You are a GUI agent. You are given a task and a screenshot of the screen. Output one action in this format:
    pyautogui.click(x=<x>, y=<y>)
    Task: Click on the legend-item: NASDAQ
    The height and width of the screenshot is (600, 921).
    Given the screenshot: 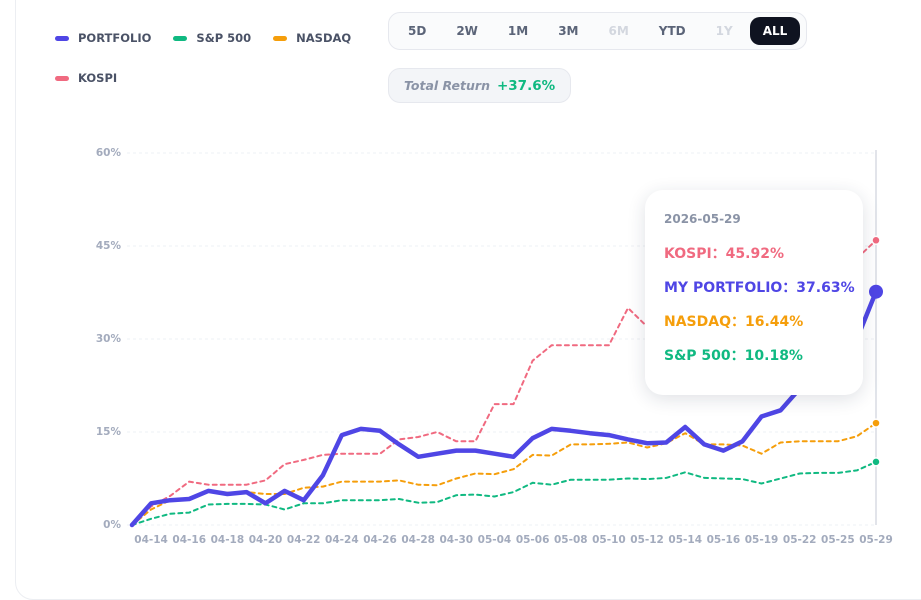 What is the action you would take?
    pyautogui.click(x=312, y=38)
    